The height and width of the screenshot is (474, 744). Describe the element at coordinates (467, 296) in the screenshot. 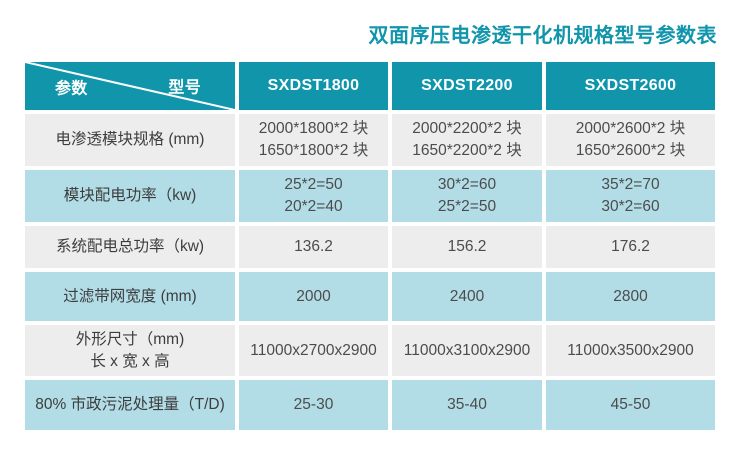

I see `value-cell: 2400` at that location.